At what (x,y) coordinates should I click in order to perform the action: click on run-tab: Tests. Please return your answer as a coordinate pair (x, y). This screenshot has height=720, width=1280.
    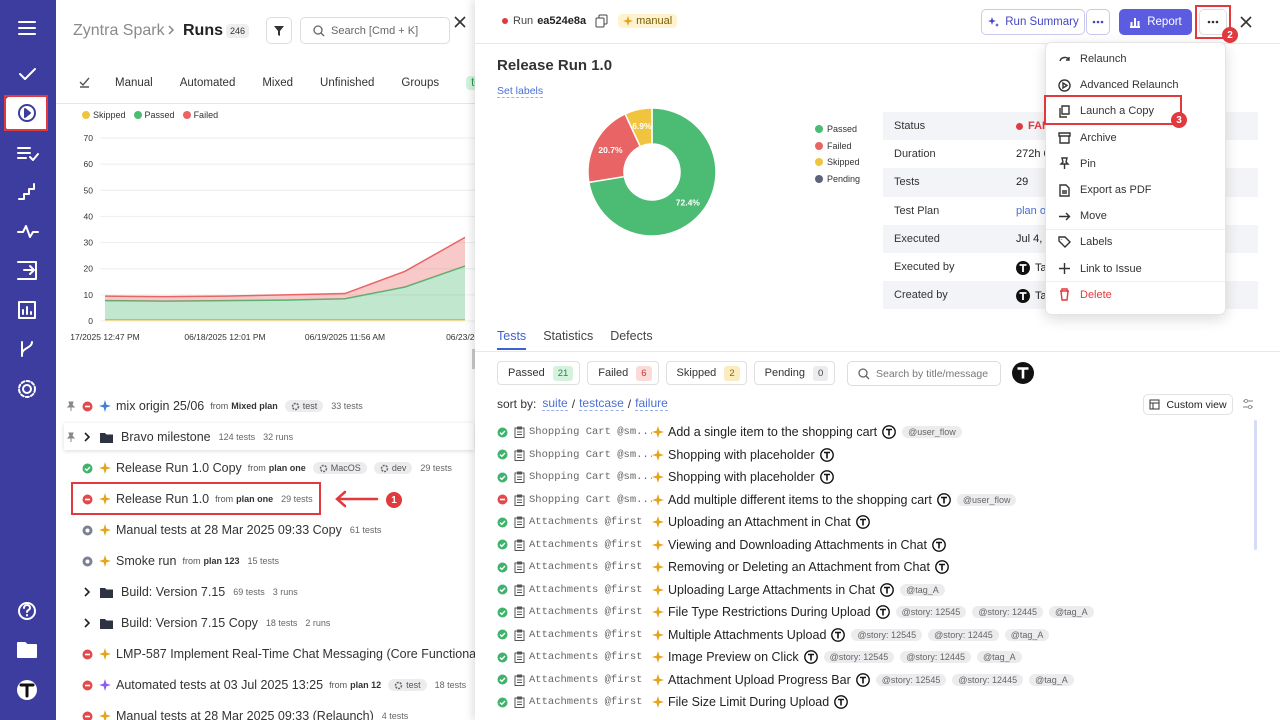
    Looking at the image, I should click on (512, 339).